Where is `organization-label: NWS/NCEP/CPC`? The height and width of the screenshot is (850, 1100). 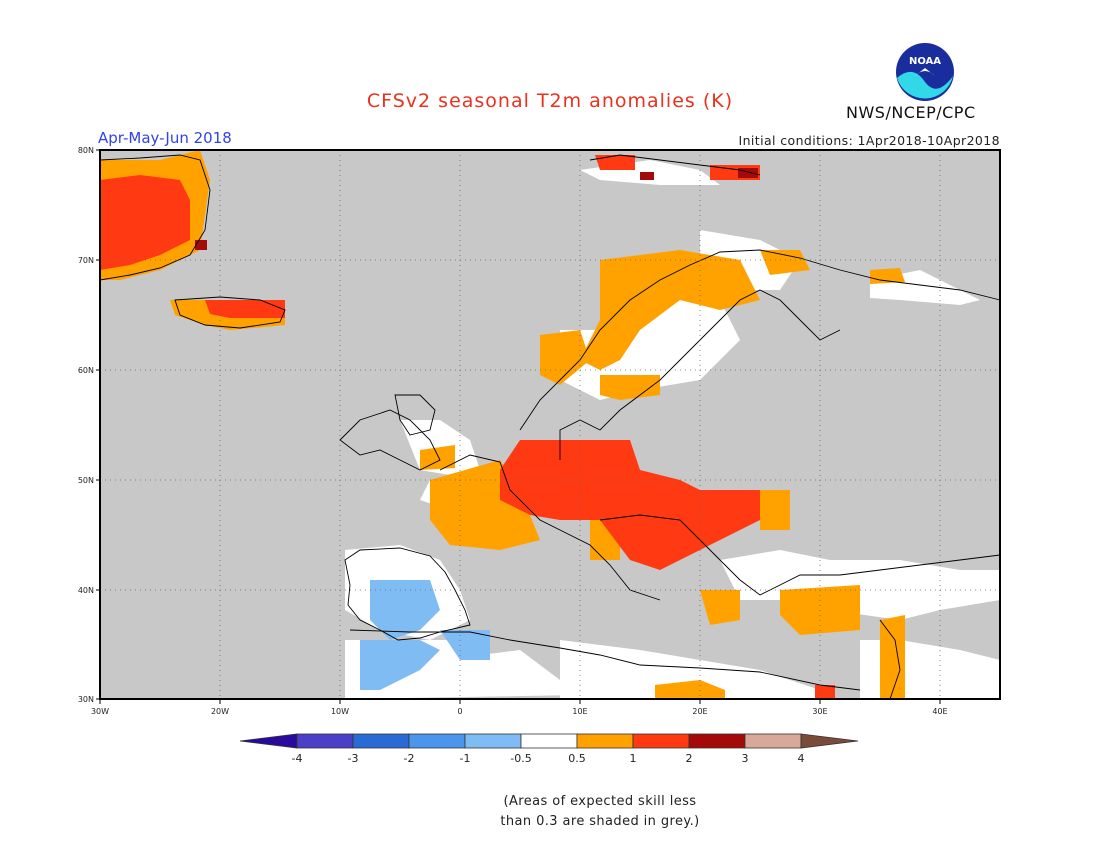 organization-label: NWS/NCEP/CPC is located at coordinates (911, 112).